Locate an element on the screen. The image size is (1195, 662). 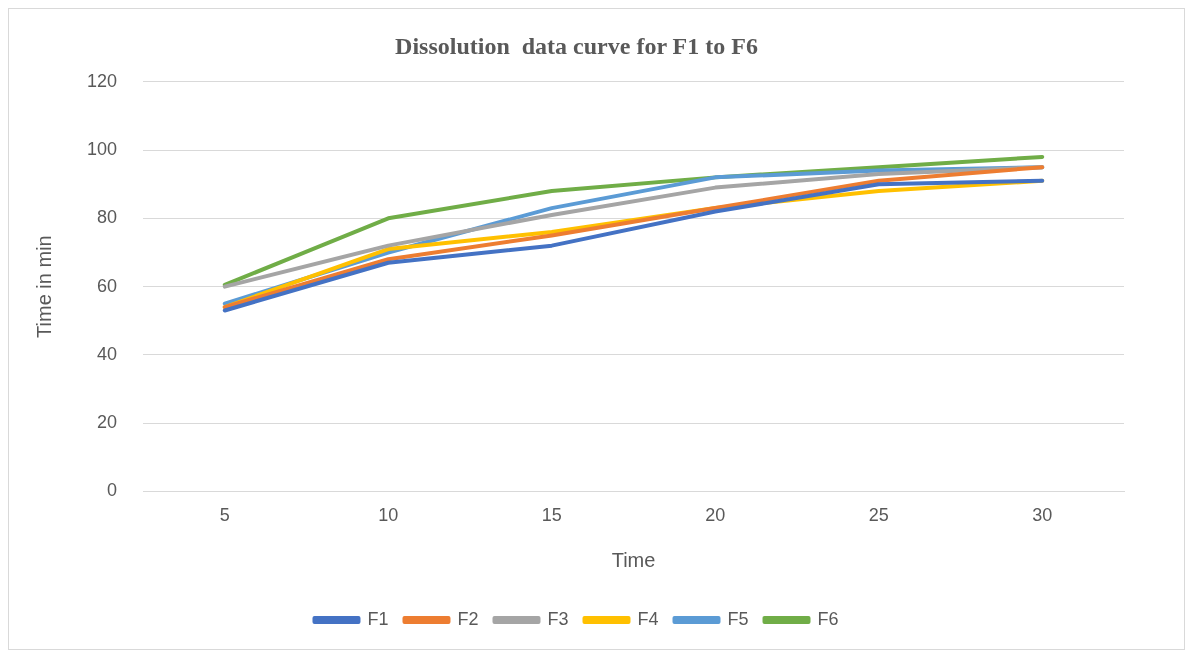
y-tick-label: 100 is located at coordinates (102, 149).